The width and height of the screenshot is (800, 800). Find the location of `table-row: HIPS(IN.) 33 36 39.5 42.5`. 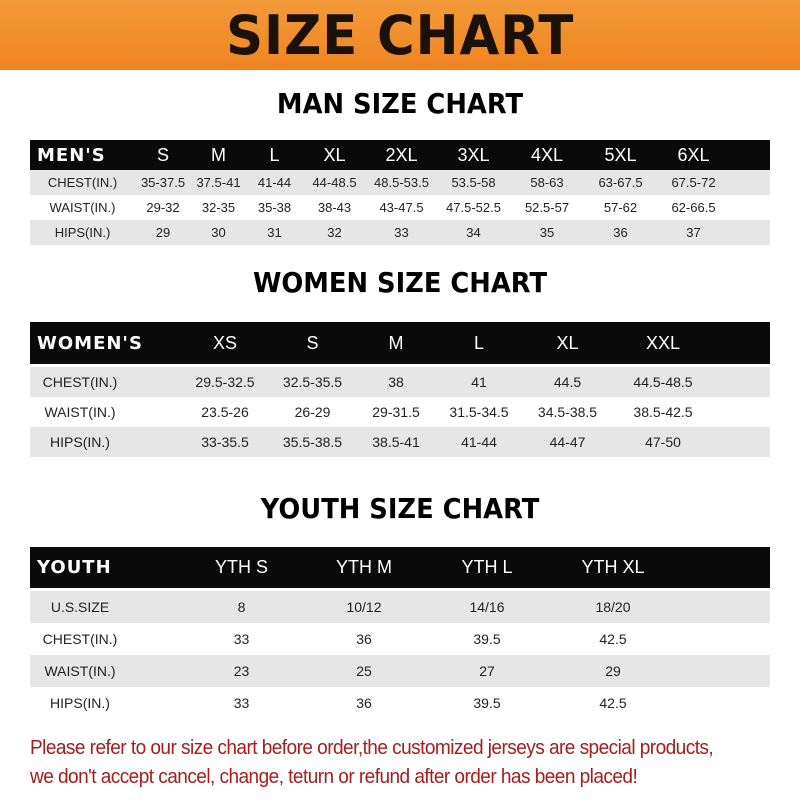

table-row: HIPS(IN.) 33 36 39.5 42.5 is located at coordinates (400, 703).